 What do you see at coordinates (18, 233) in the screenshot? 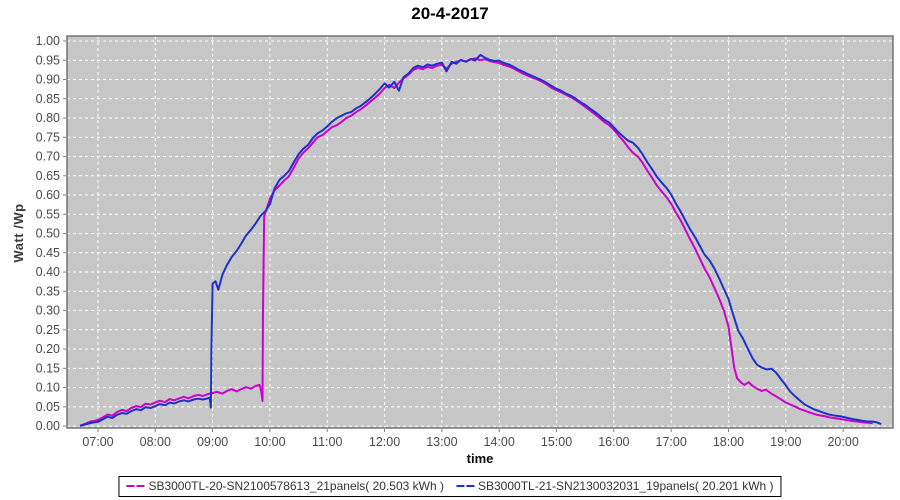
I see `y-axis-label: Watt /Wp` at bounding box center [18, 233].